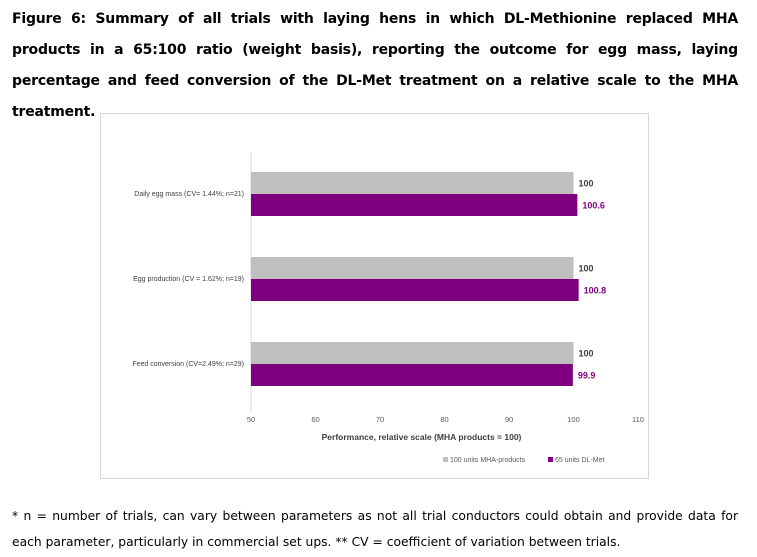 This screenshot has height=557, width=757. Describe the element at coordinates (595, 291) in the screenshot. I see `data-label: 100.8` at that location.